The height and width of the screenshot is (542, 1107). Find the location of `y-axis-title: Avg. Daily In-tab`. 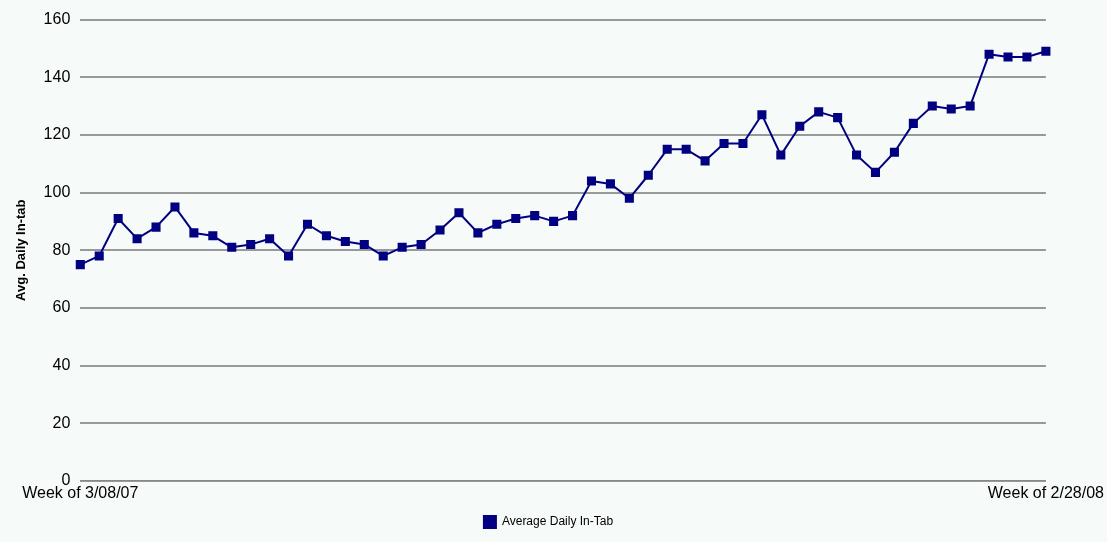

y-axis-title: Avg. Daily In-tab is located at coordinates (21, 250).